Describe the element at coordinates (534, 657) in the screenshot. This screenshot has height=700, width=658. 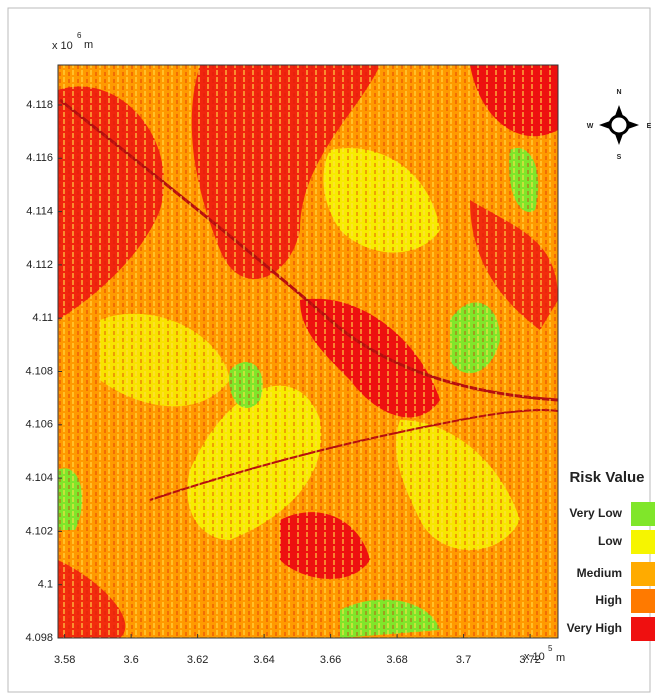
I see `x-multiplier: x 10` at that location.